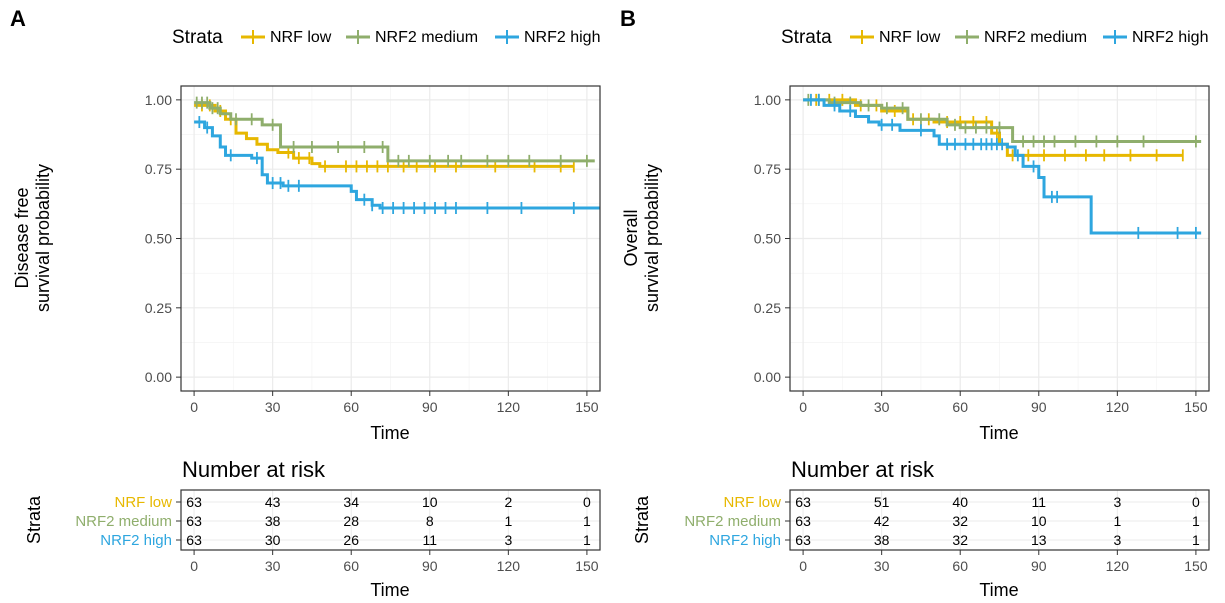 The width and height of the screenshot is (1225, 603). What do you see at coordinates (732, 521) in the screenshot?
I see `panel-b-risk-row-label: NRF2 medium` at bounding box center [732, 521].